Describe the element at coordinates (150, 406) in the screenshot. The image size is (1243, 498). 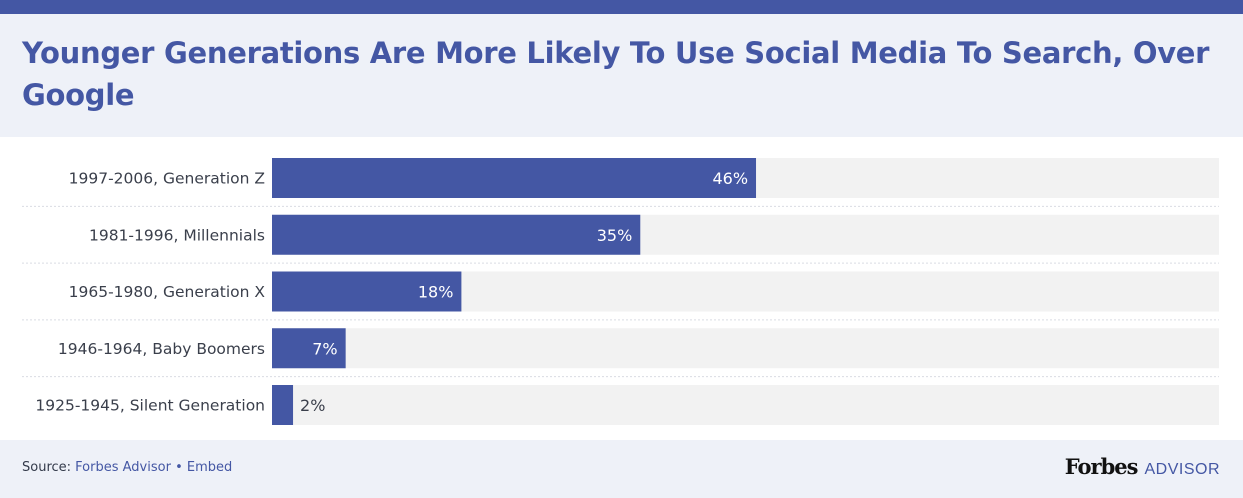
I see `category-label: 1925-1945, Silent Generation` at that location.